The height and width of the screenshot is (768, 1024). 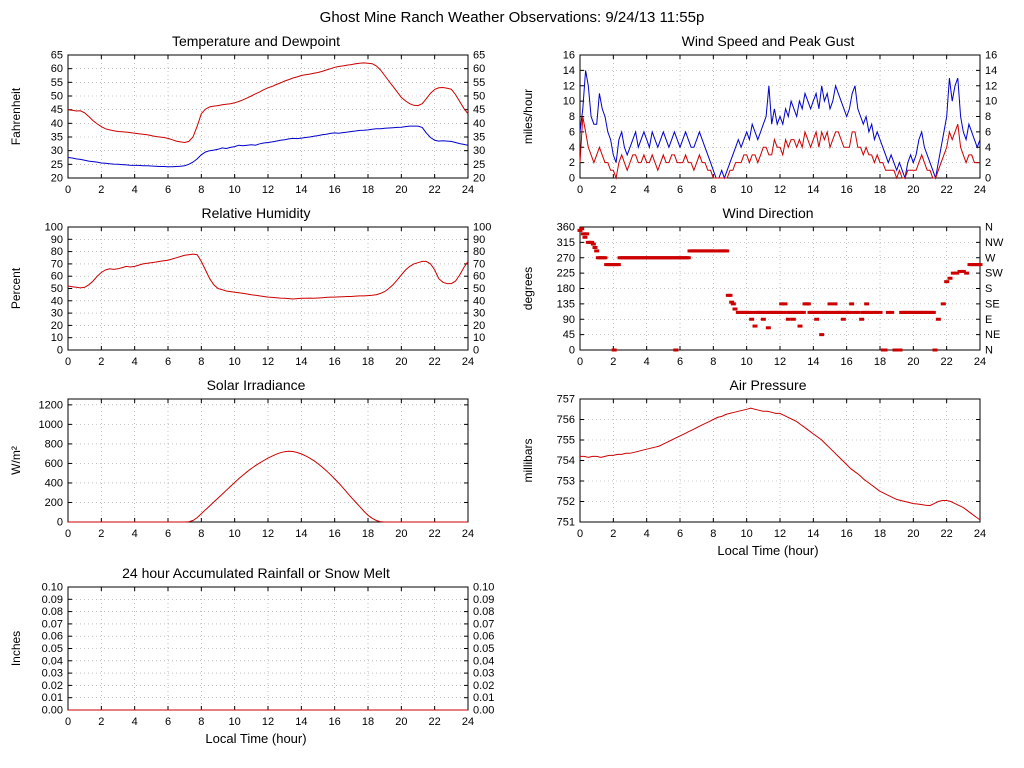 I want to click on y-tick-label-right: 0.00, so click(x=483, y=711).